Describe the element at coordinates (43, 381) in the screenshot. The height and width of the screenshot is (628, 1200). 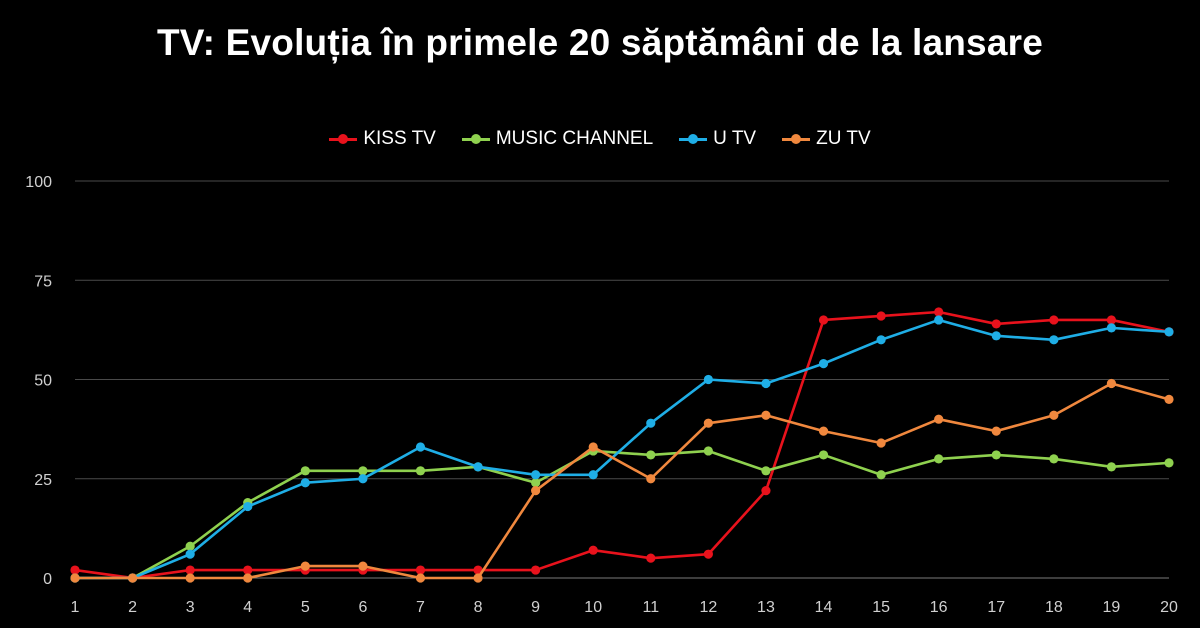
I see `y-tick-label: 50` at that location.